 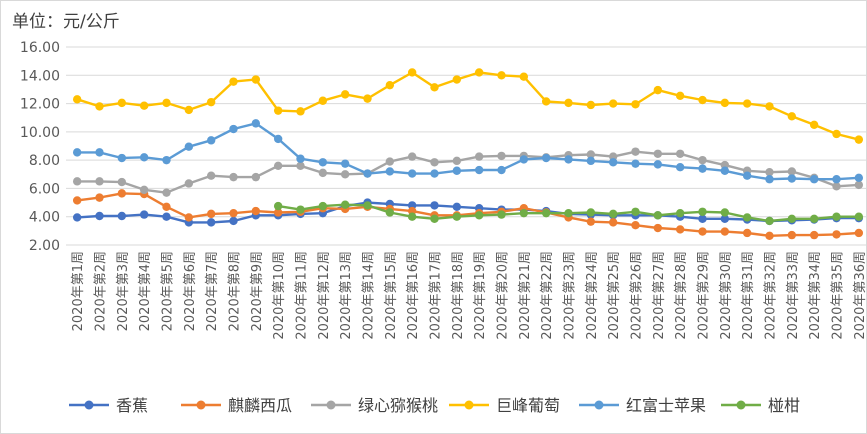 I want to click on x-tick-label: 2020年第1周, so click(x=78, y=291).